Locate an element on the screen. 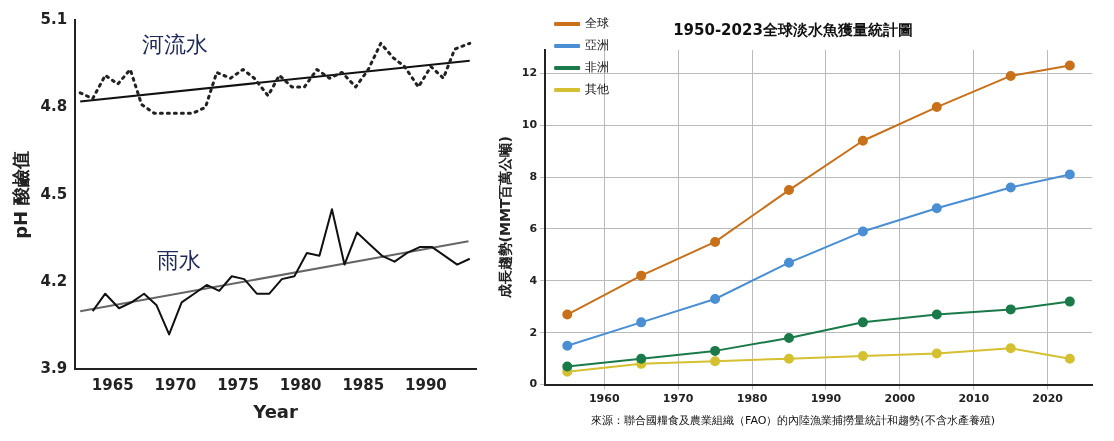 This screenshot has height=441, width=1114. x-tick-label: 2020 is located at coordinates (1048, 399).